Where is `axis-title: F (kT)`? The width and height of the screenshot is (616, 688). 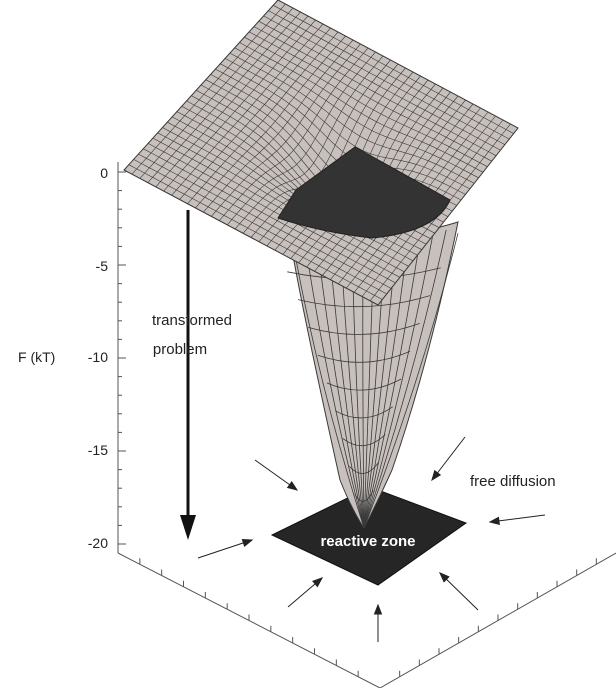
axis-title: F (kT) is located at coordinates (36, 357).